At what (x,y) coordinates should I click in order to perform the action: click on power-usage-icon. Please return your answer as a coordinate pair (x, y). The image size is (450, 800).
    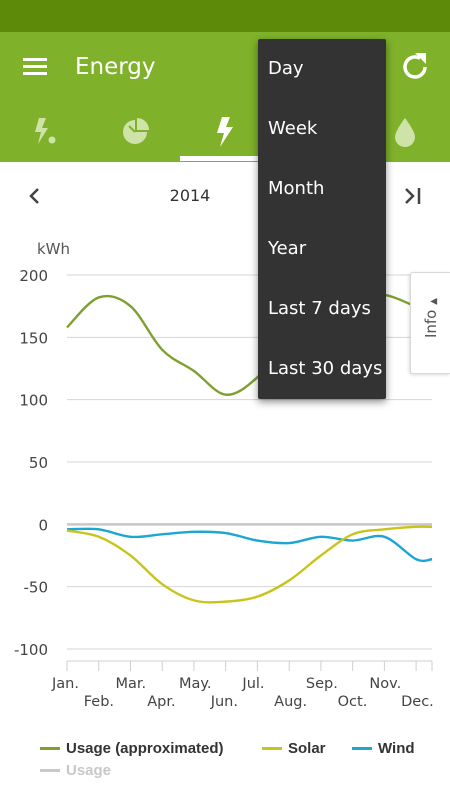
    Looking at the image, I should click on (45, 131).